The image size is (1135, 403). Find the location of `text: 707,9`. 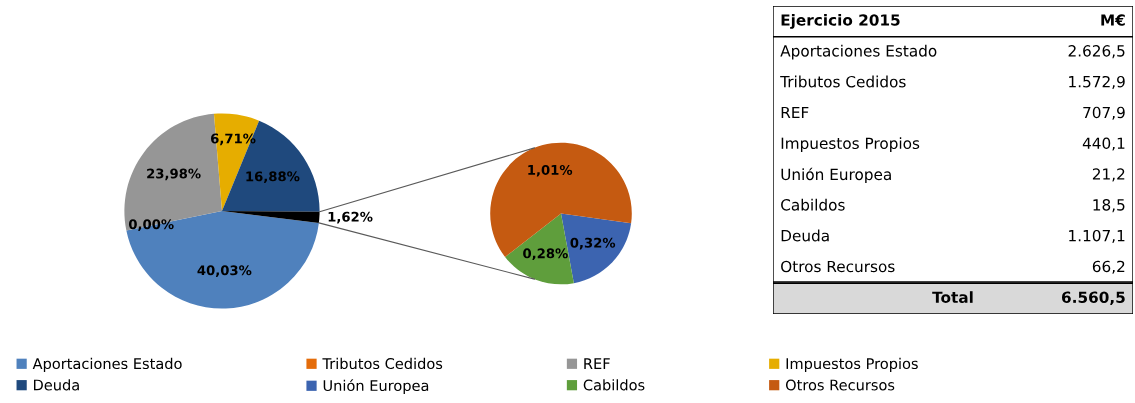

text: 707,9 is located at coordinates (1104, 113).